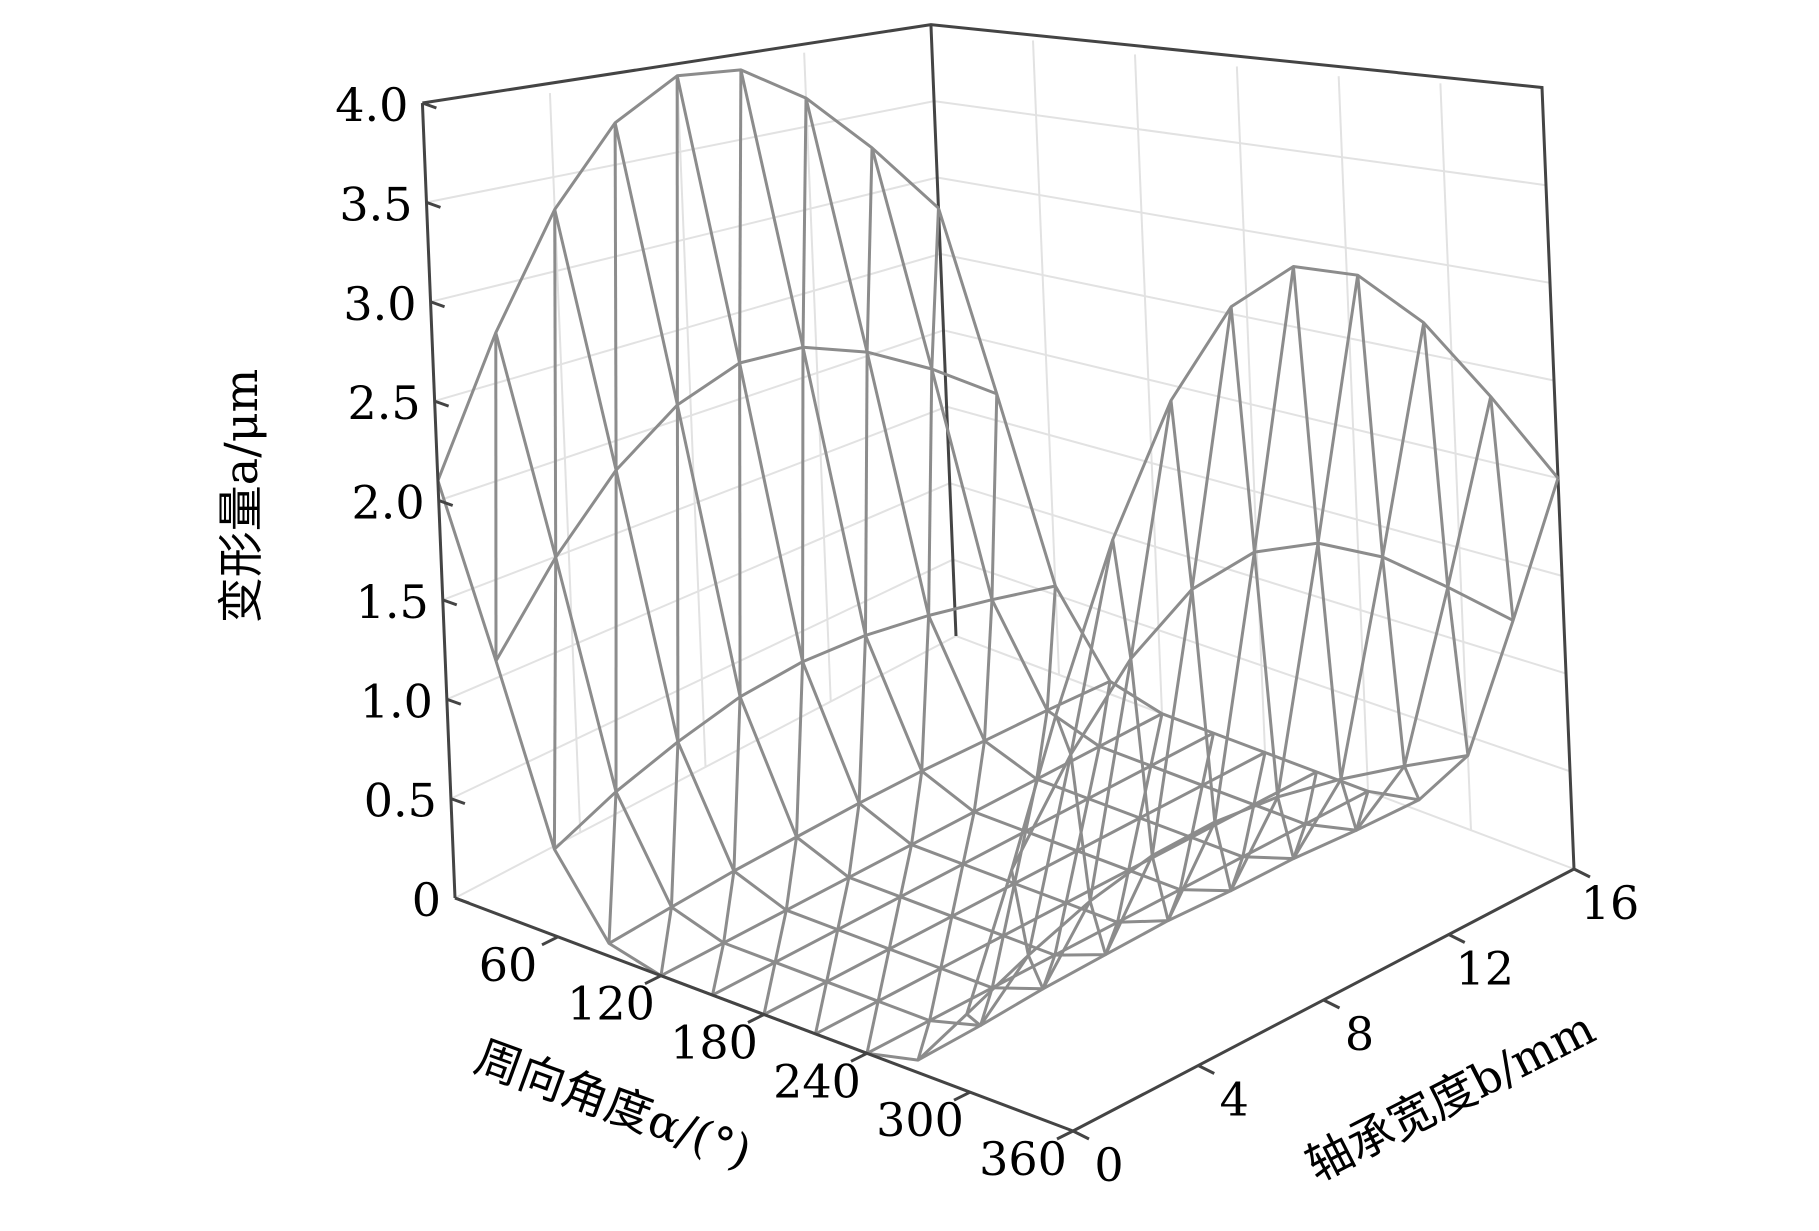  Describe the element at coordinates (943, 330) in the screenshot. I see `box-edge` at that location.